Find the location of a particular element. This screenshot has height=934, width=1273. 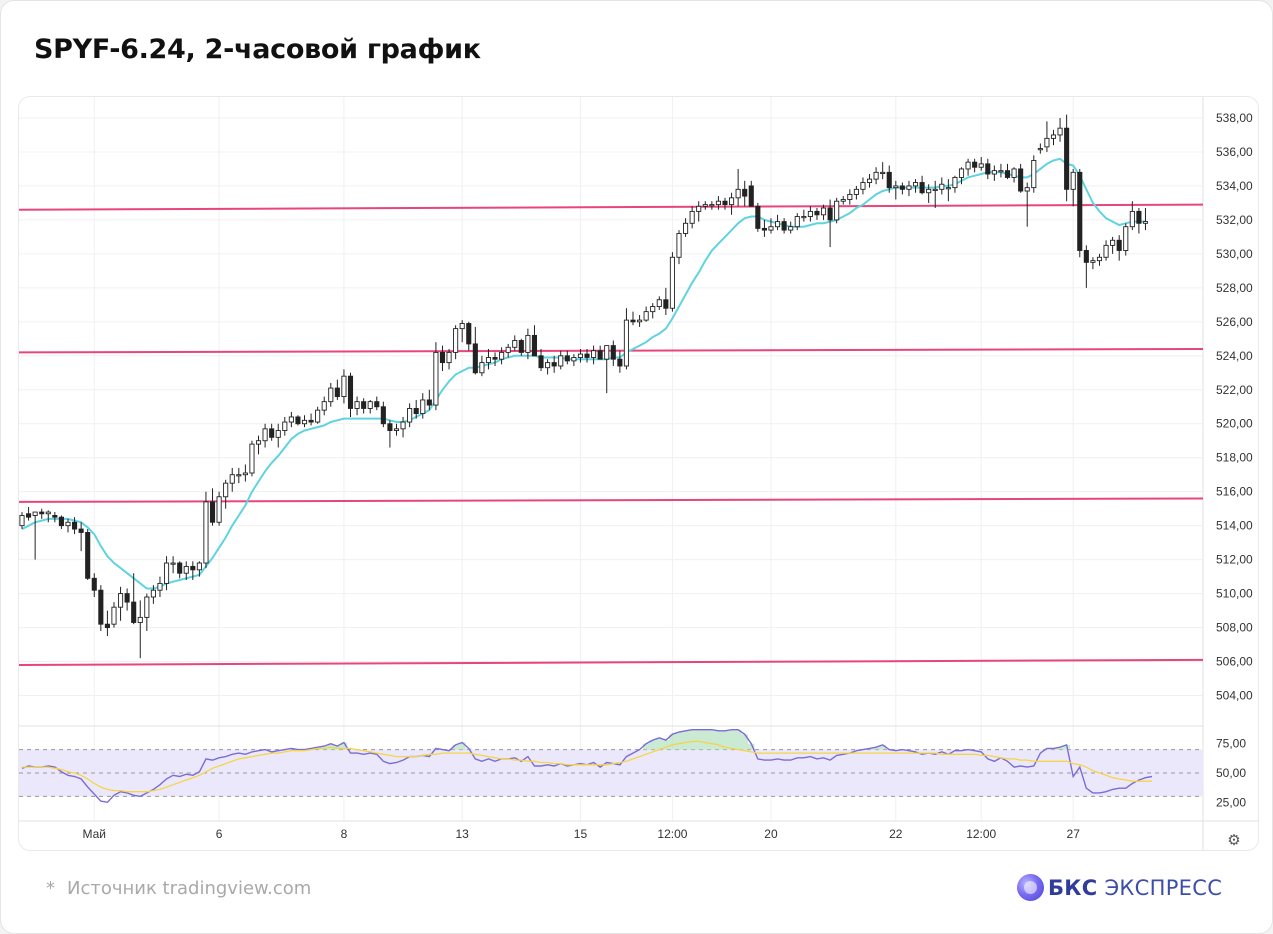

price-tick-label: 526,00 is located at coordinates (1234, 322).